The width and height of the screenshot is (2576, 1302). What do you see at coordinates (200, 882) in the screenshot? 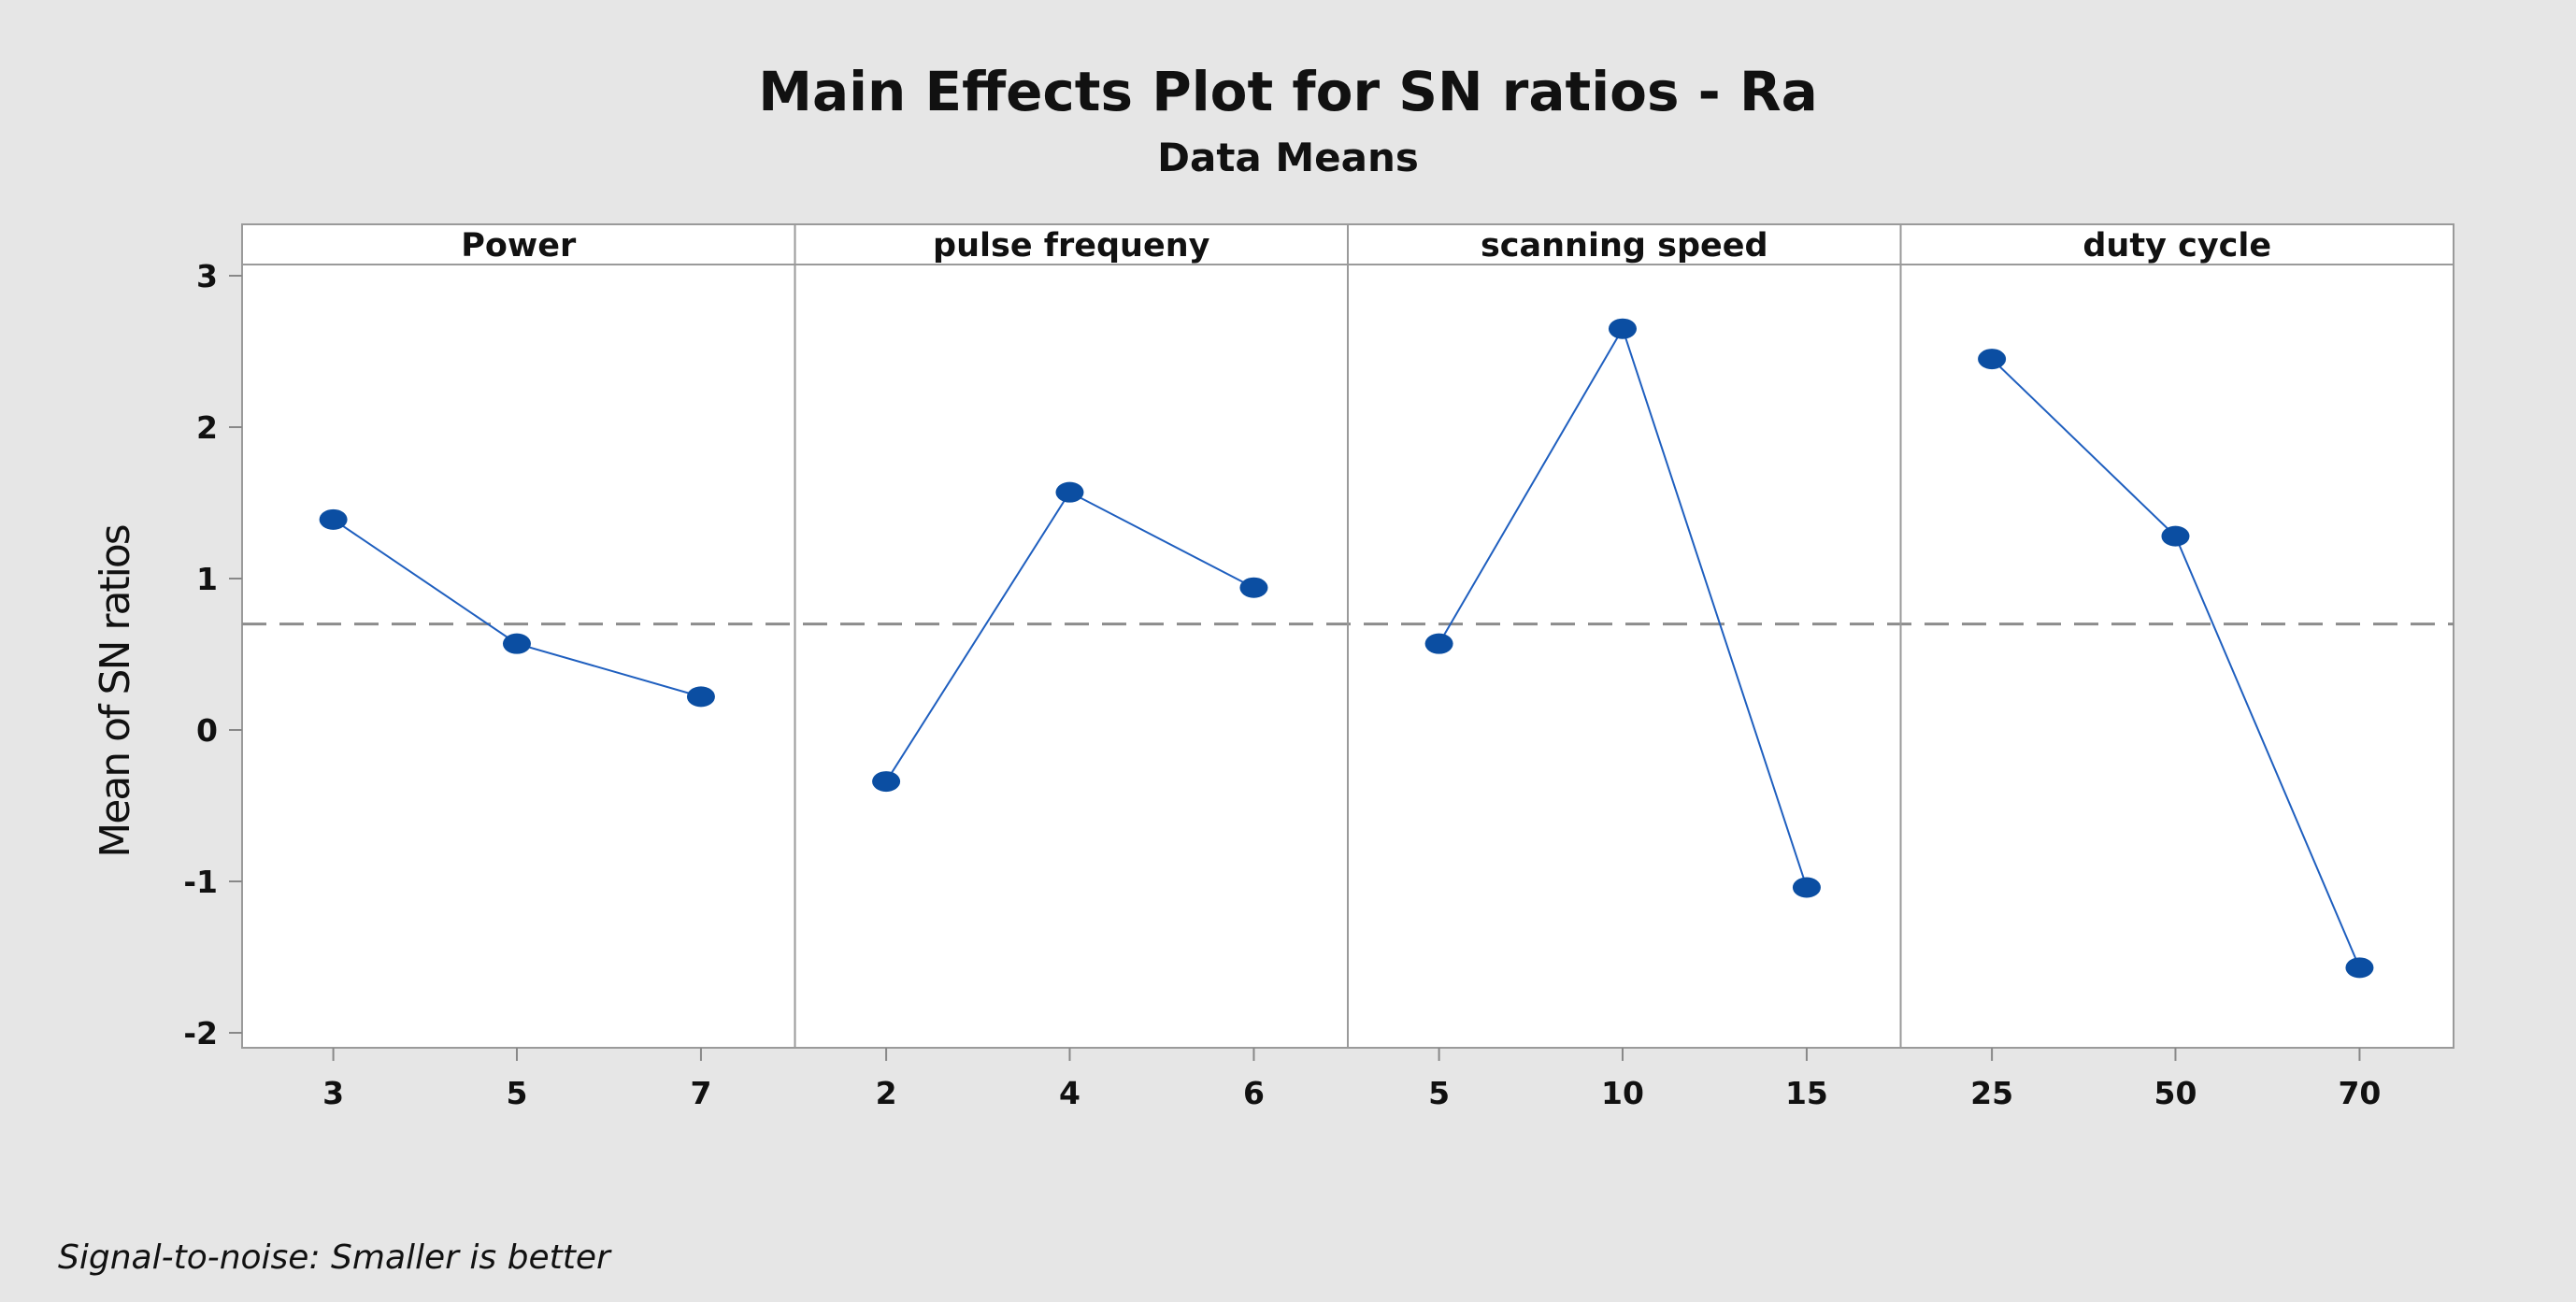
I see `y-tick-label: -1` at bounding box center [200, 882].